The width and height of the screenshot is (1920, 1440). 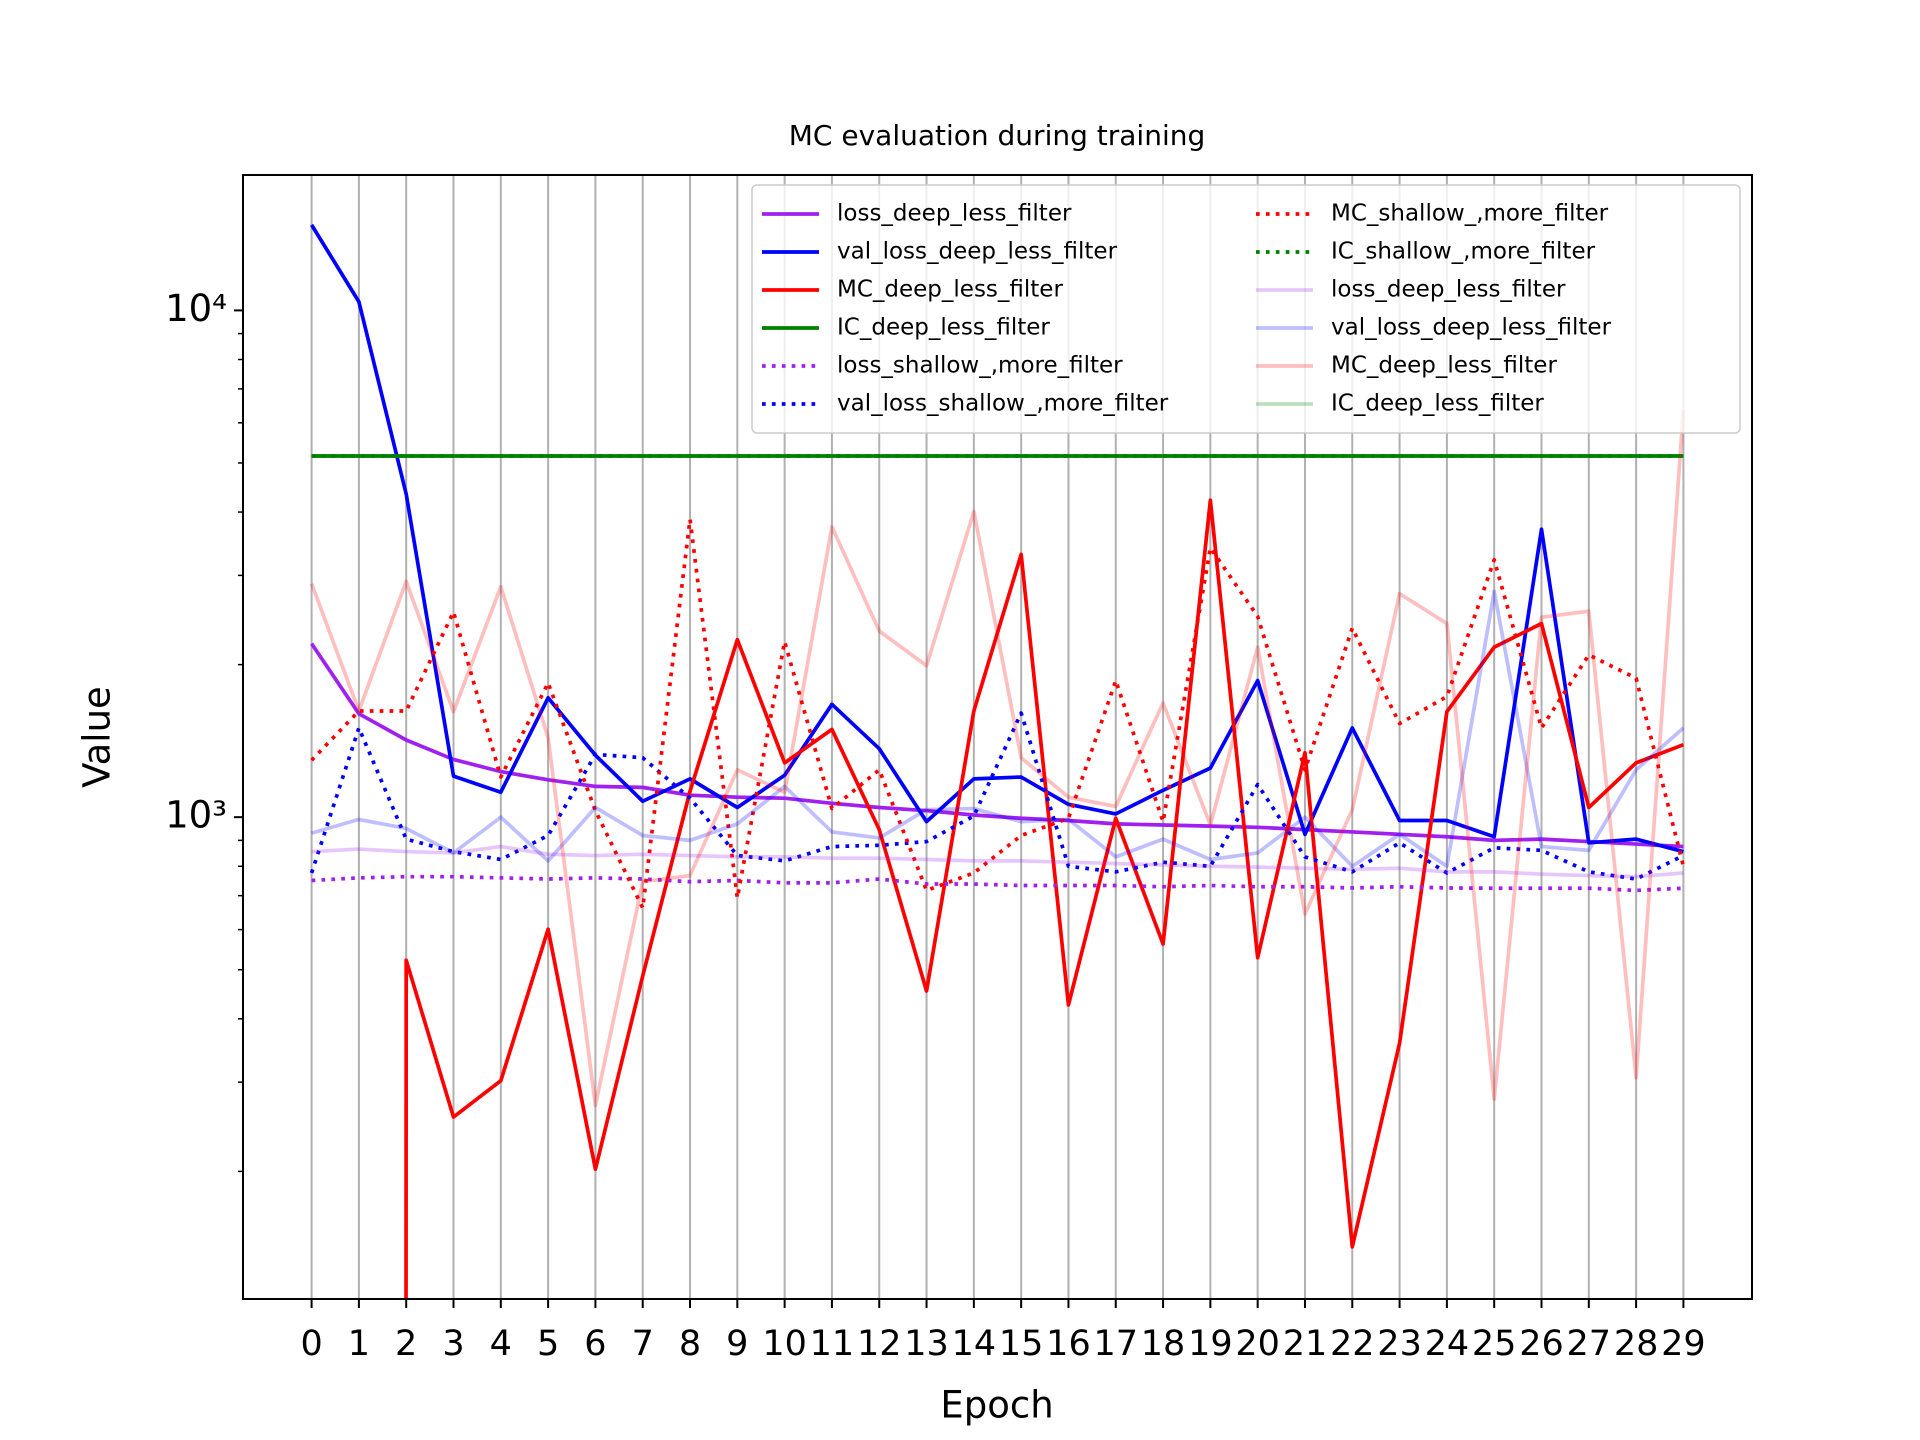 I want to click on x-tick-label: 1, so click(x=359, y=1344).